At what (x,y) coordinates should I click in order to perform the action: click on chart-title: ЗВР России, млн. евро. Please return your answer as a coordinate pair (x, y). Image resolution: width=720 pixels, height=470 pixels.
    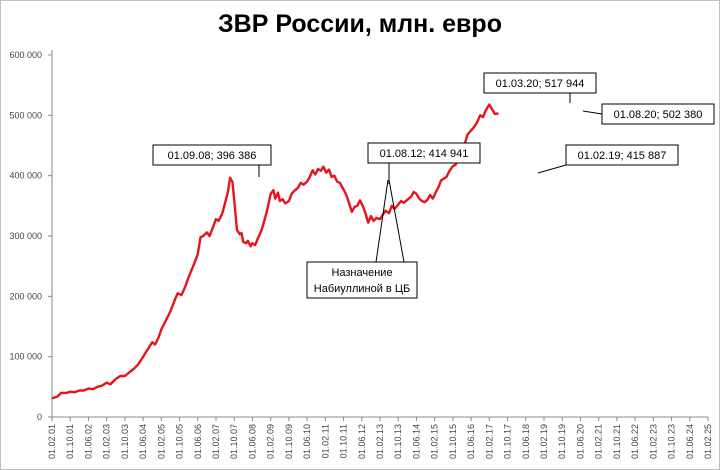
    Looking at the image, I should click on (360, 24).